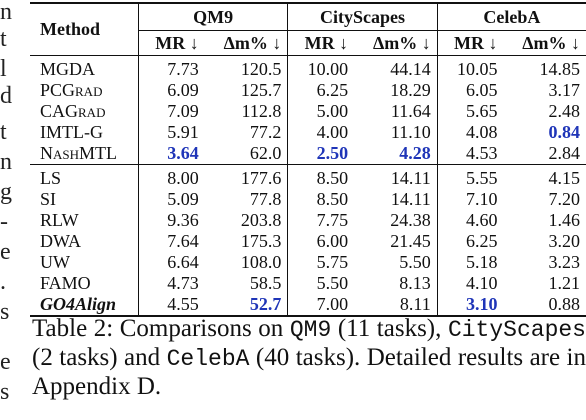 This screenshot has width=586, height=420. I want to click on metric-value-cell: 5.18, so click(470, 262).